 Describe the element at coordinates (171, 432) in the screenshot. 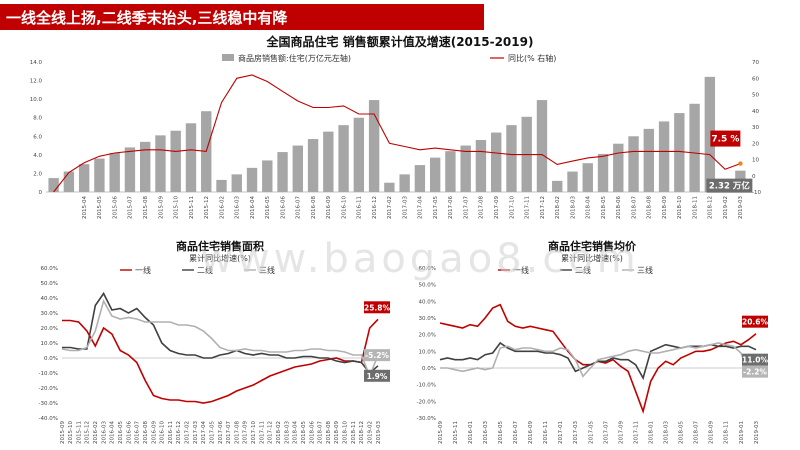

I see `area-x-tick-label: 2016-11` at that location.